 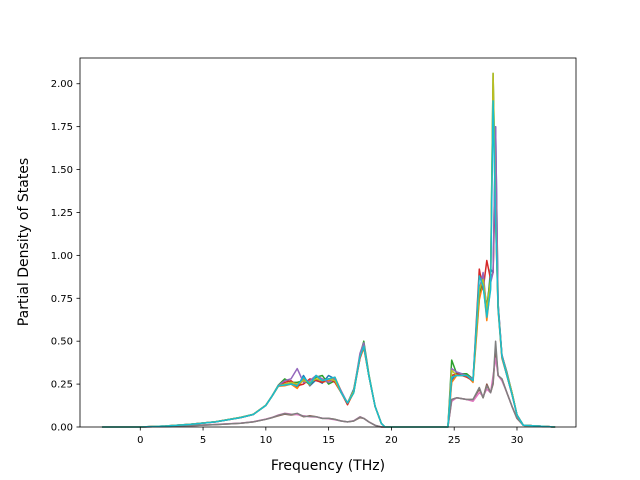 I want to click on x-tick-label: 15, so click(x=328, y=440).